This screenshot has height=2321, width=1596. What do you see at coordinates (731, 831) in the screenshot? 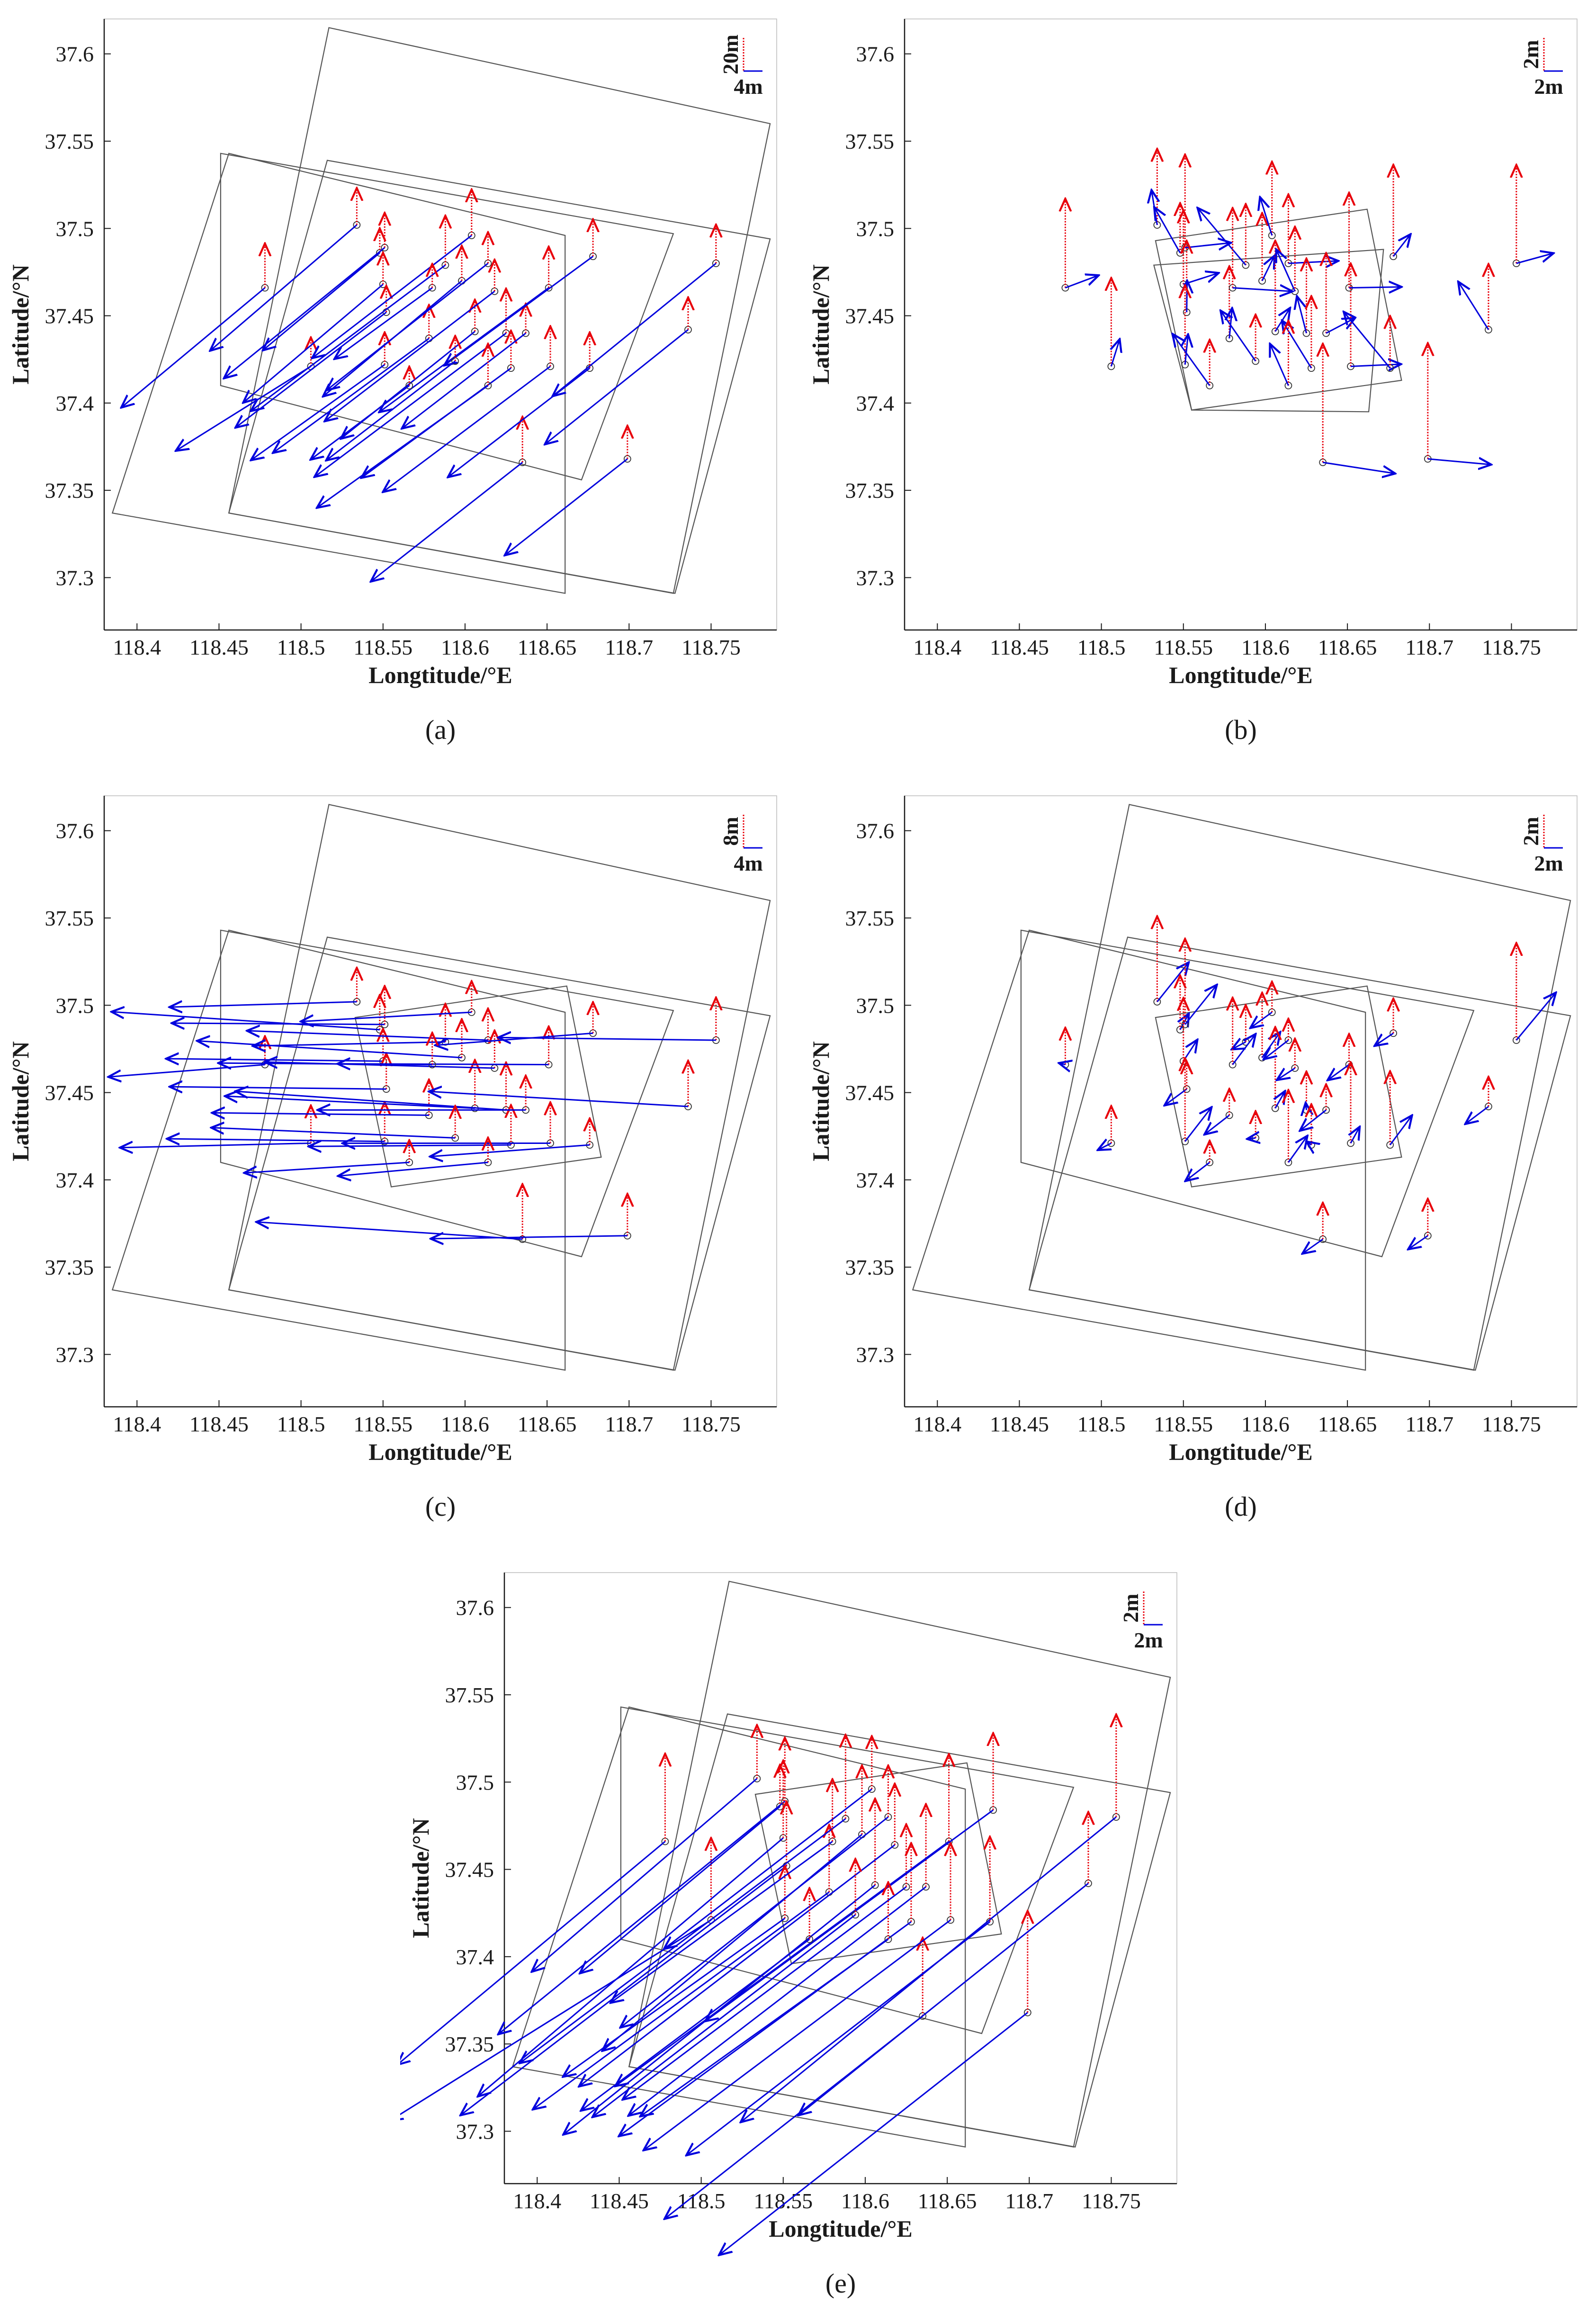
I see `legend-vertical-label: 8m` at bounding box center [731, 831].